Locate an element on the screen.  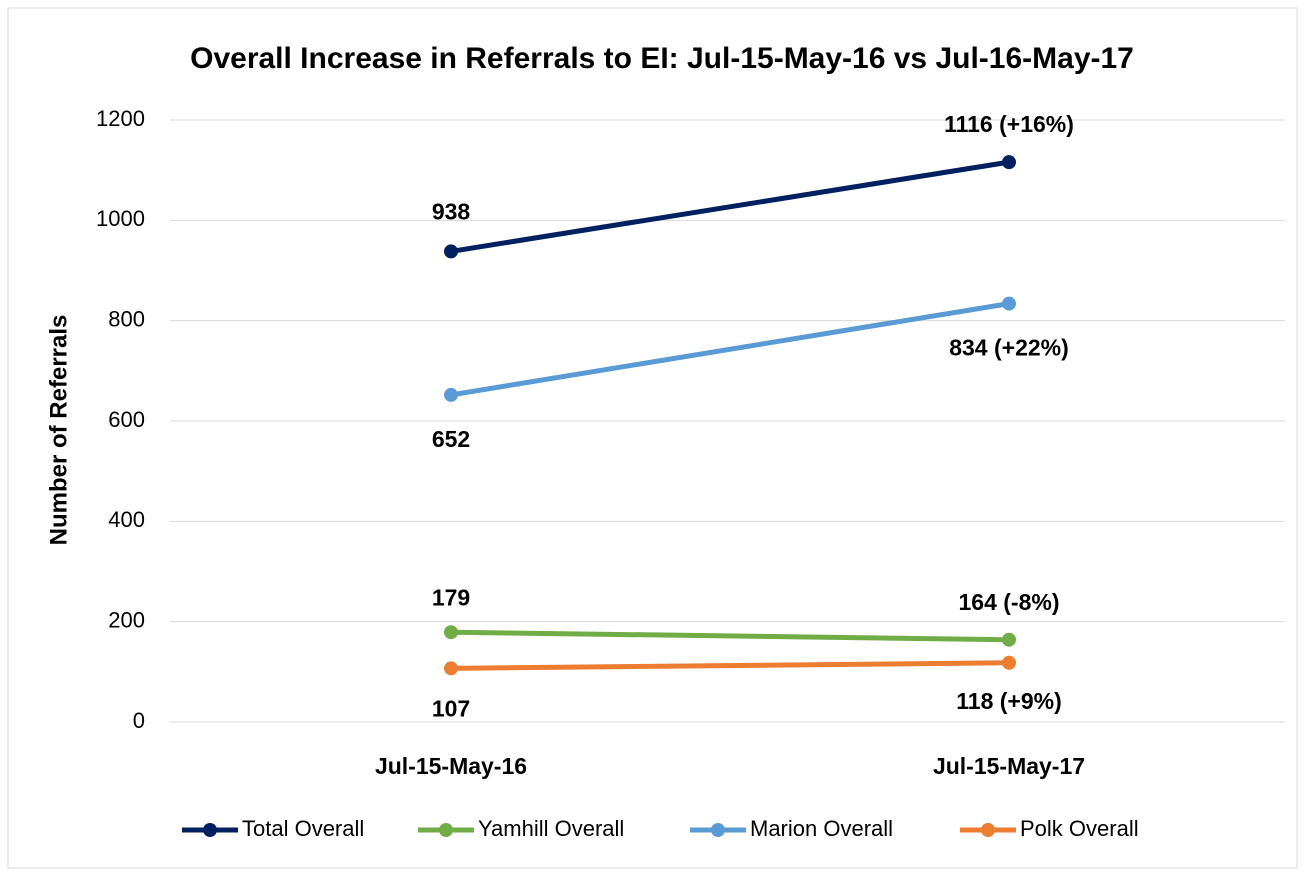
data-label: 938 is located at coordinates (451, 212).